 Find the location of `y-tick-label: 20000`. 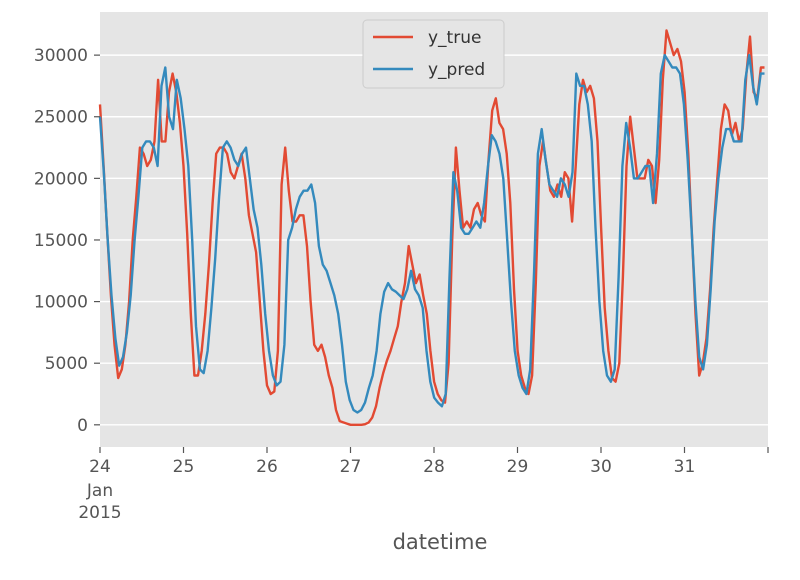

y-tick-label: 20000 is located at coordinates (61, 179).